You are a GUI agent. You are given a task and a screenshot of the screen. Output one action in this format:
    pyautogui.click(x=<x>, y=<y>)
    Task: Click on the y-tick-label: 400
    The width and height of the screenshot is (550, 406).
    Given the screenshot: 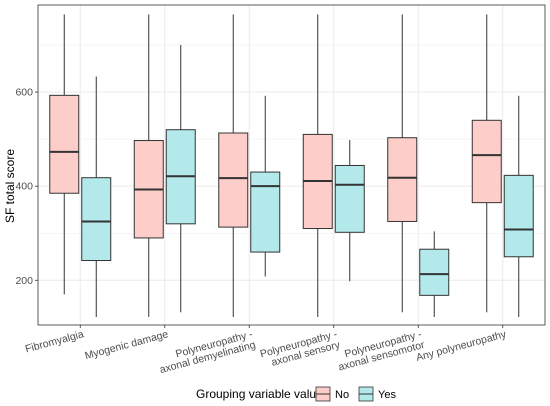 What is the action you would take?
    pyautogui.click(x=24, y=187)
    